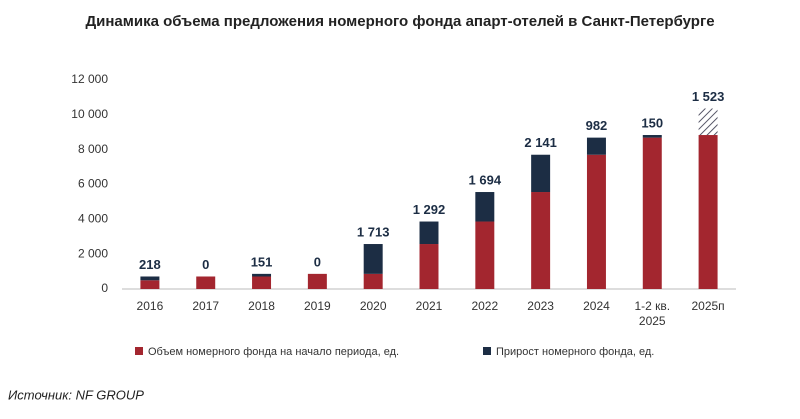 This screenshot has width=800, height=419. Describe the element at coordinates (93, 219) in the screenshot. I see `y-tick-label: 4 000` at that location.